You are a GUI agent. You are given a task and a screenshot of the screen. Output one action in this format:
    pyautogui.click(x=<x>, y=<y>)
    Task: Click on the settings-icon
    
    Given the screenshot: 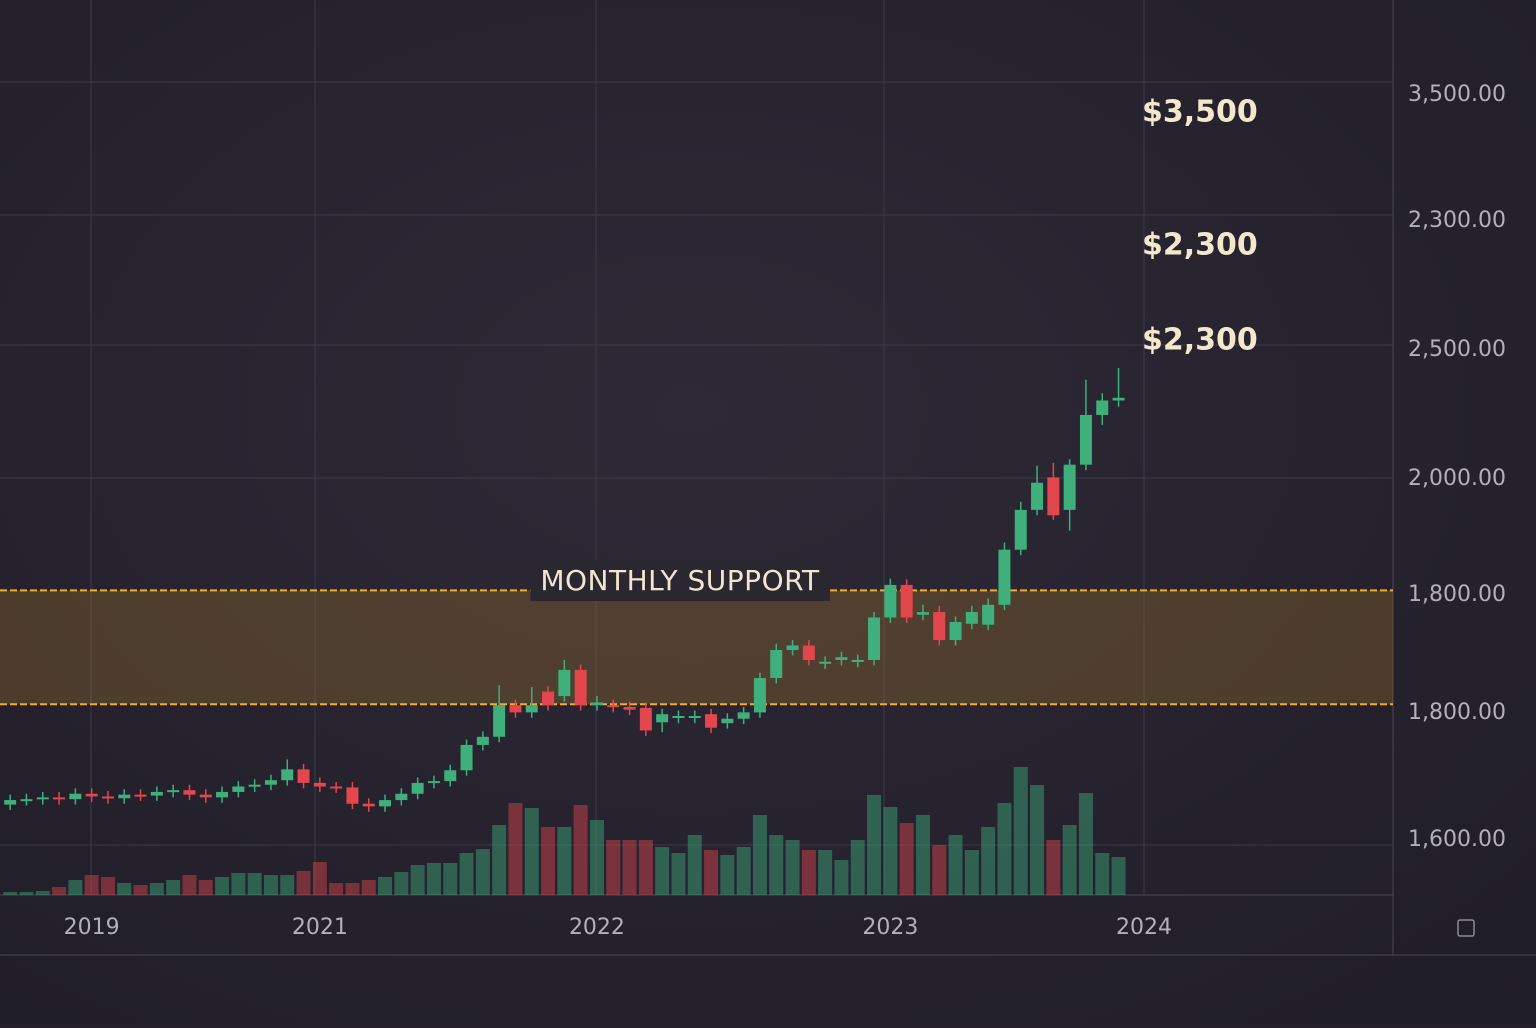 What is the action you would take?
    pyautogui.click(x=1466, y=928)
    